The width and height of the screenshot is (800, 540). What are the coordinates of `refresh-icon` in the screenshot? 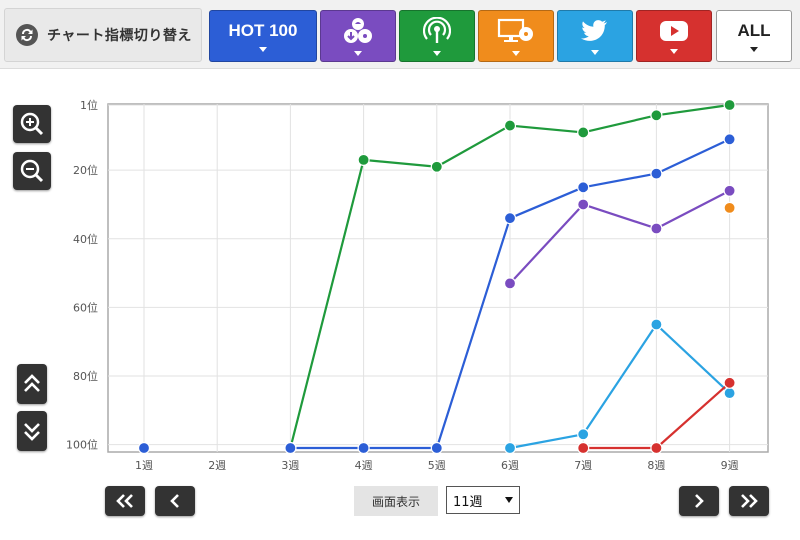 It's located at (27, 35).